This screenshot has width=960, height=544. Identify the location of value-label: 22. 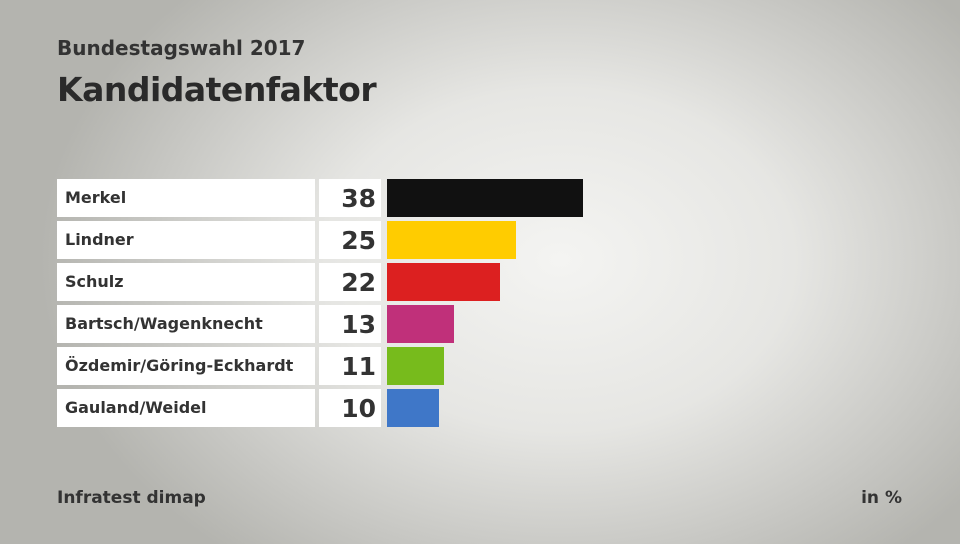
(350, 282).